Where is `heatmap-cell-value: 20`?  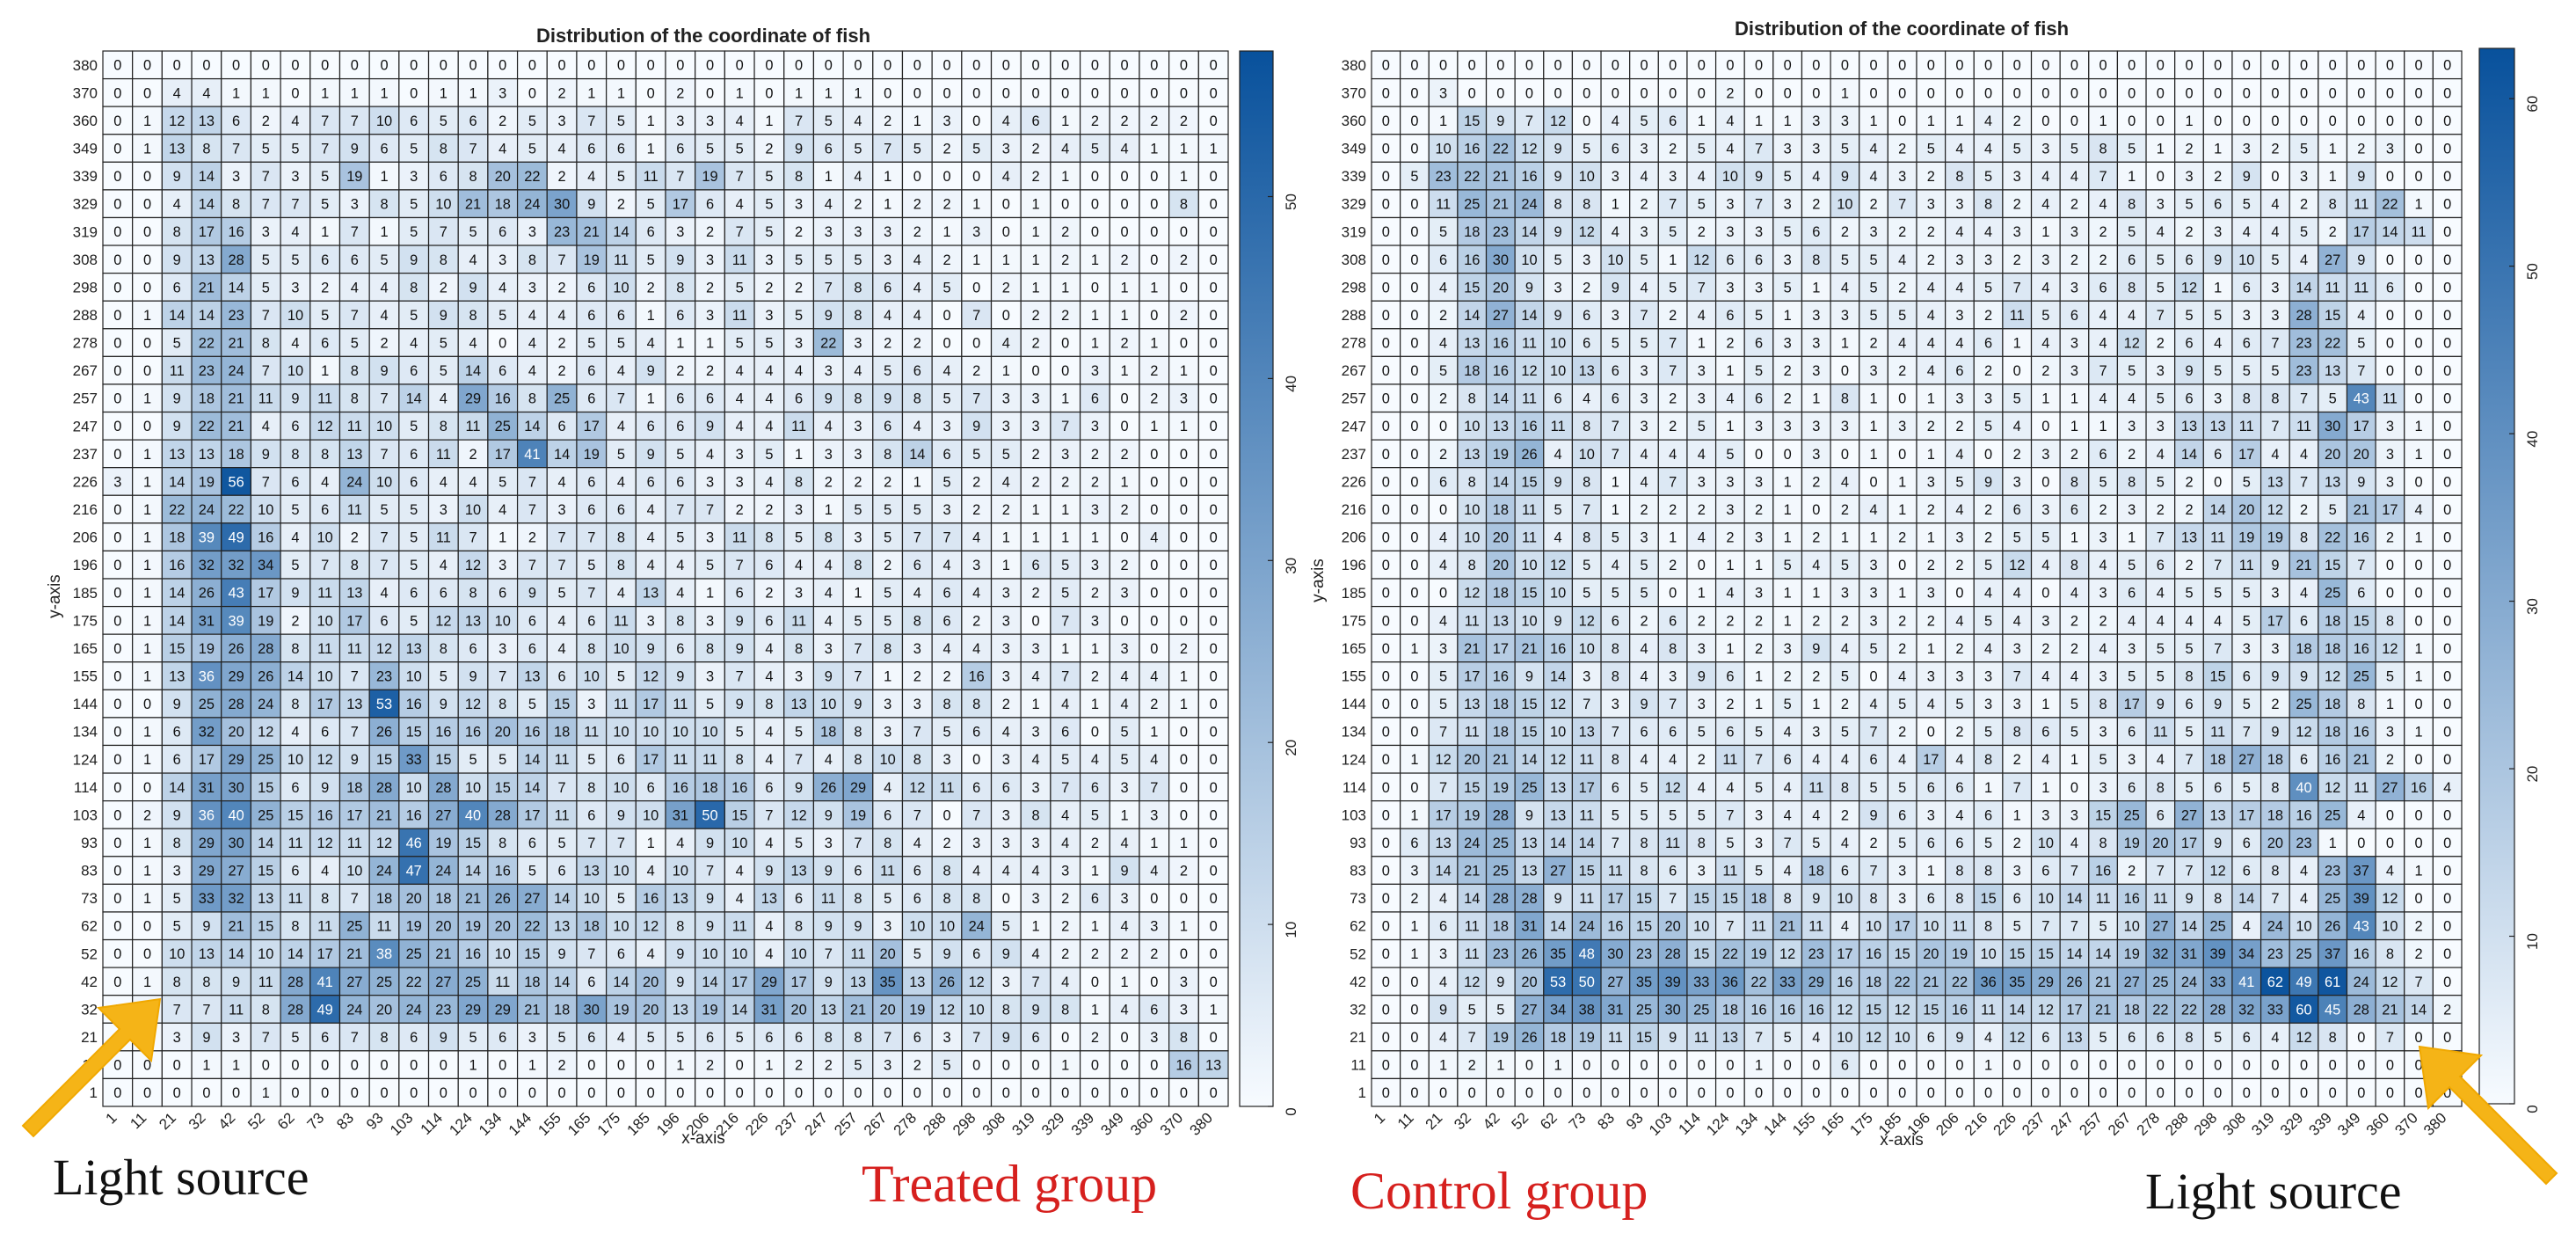
heatmap-cell-value: 20 is located at coordinates (651, 1010).